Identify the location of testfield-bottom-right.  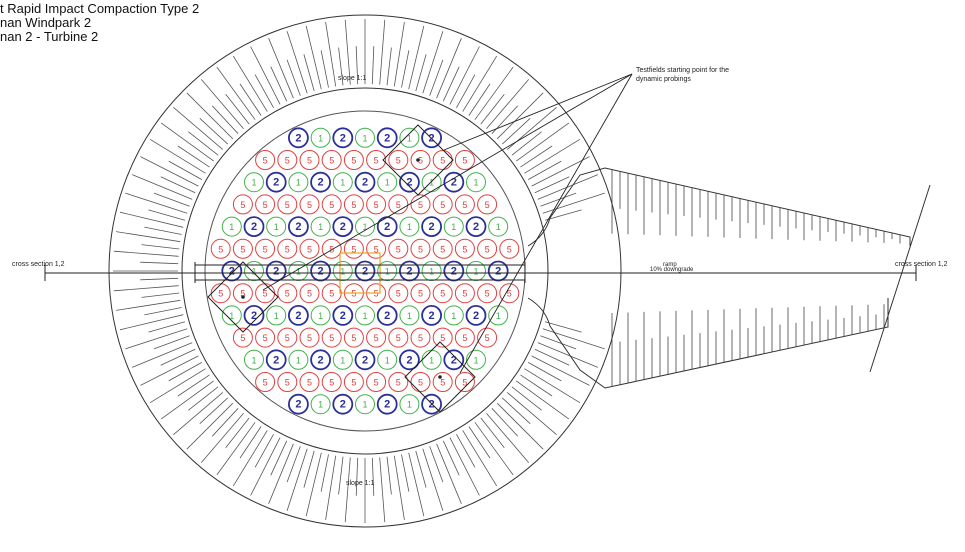
(440, 377).